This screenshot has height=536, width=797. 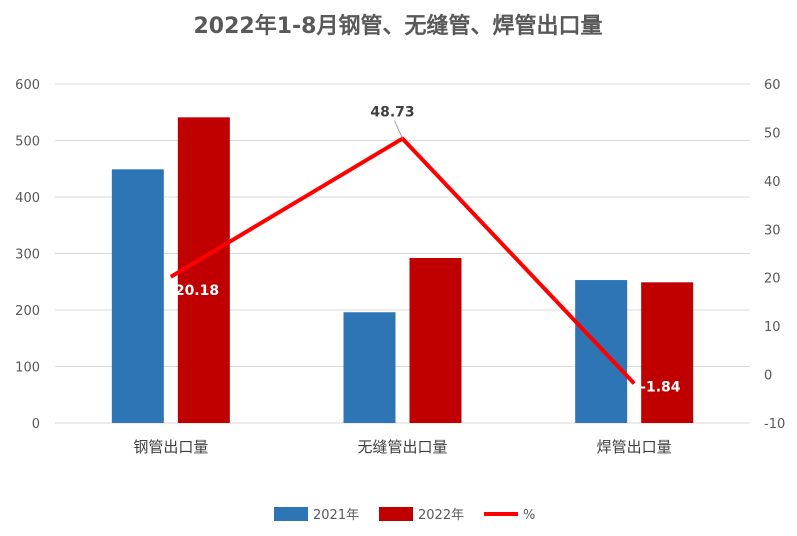 What do you see at coordinates (170, 447) in the screenshot?
I see `category-label: 钢管出口量` at bounding box center [170, 447].